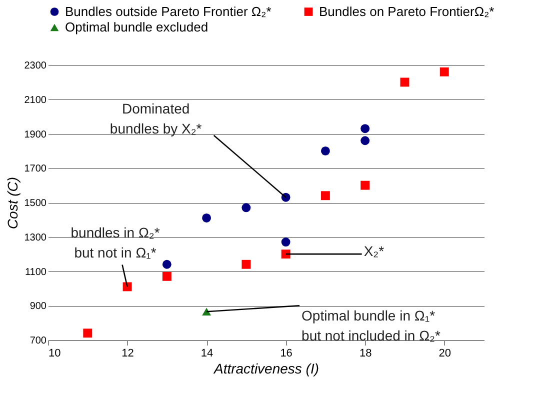  What do you see at coordinates (406, 11) in the screenshot?
I see `legend-label: Bundles on Pareto FrontierΩ₂*` at bounding box center [406, 11].